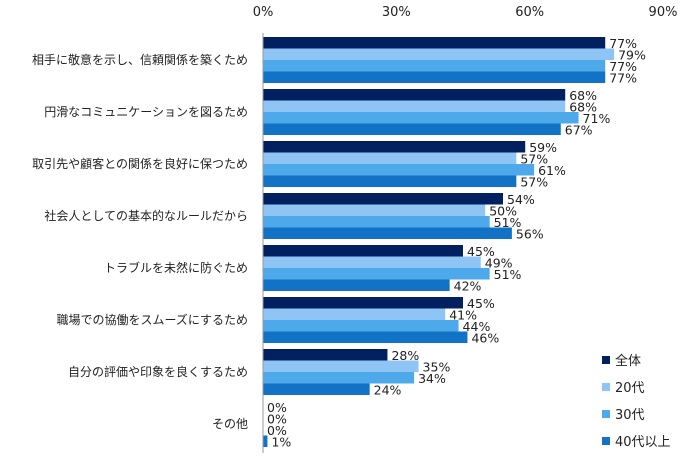  Describe the element at coordinates (530, 234) in the screenshot. I see `data-label: 56%` at that location.